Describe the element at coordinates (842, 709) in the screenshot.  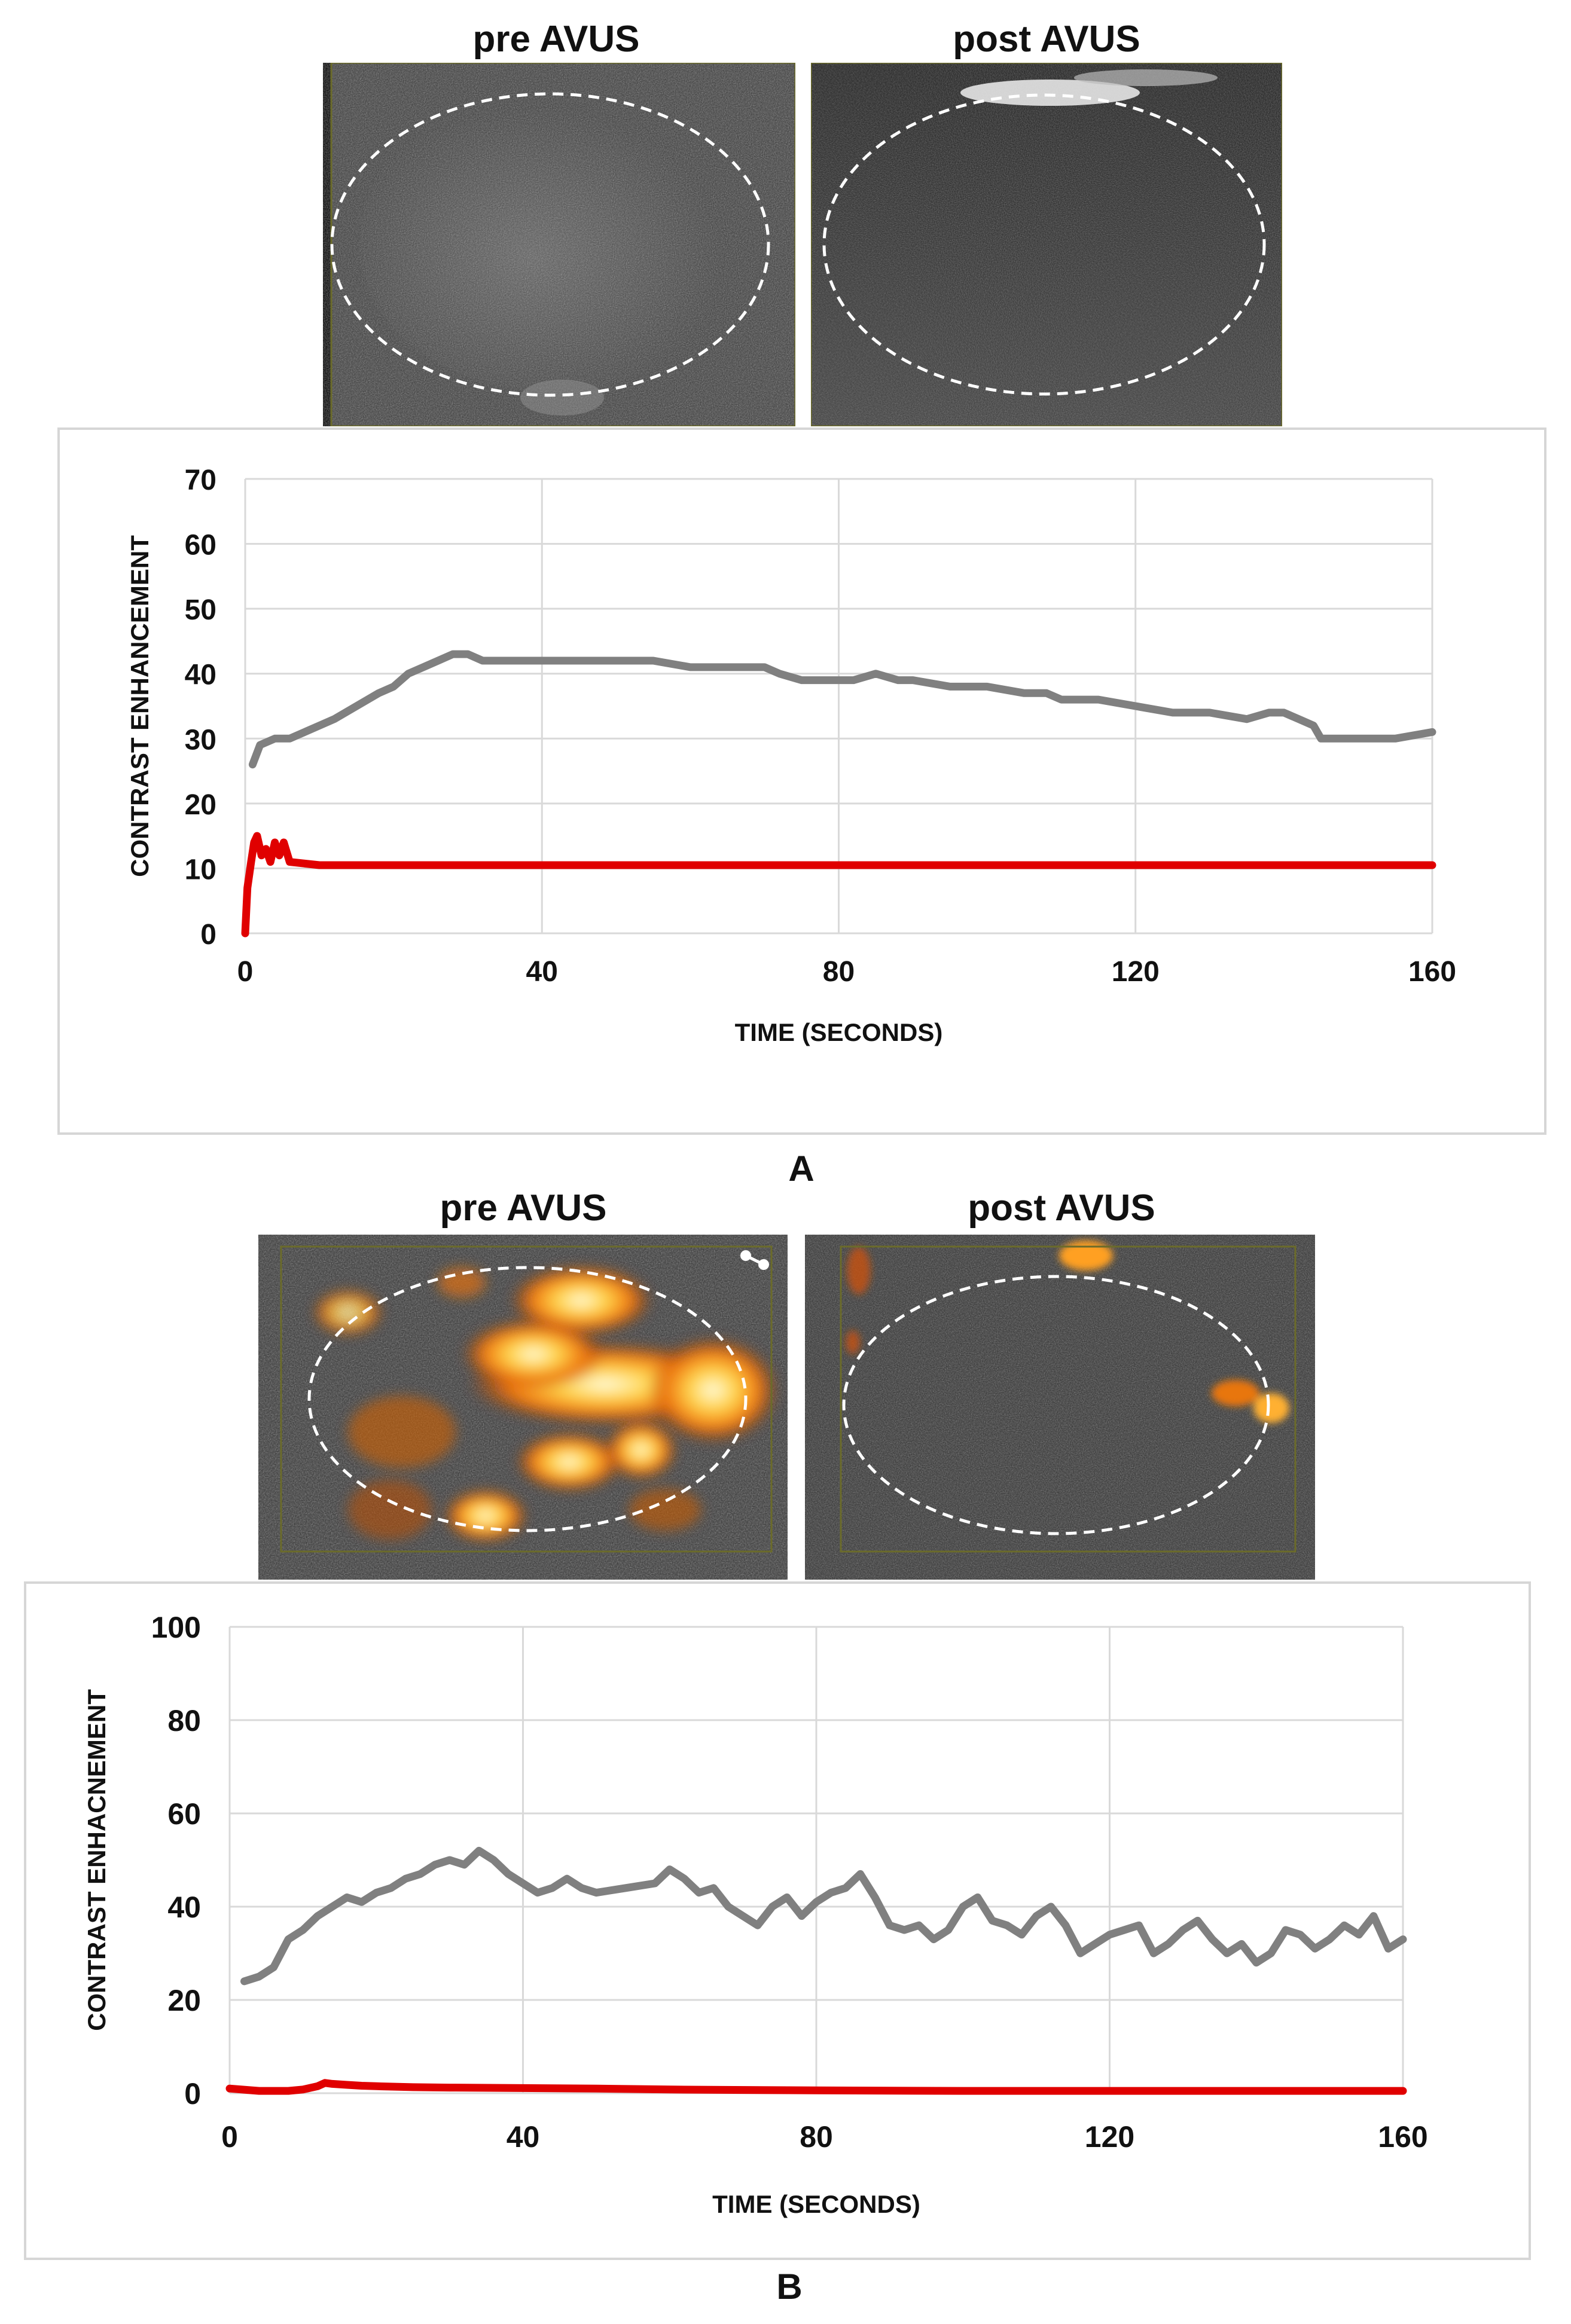
I see `chart-a-series-pre-avus-line` at that location.